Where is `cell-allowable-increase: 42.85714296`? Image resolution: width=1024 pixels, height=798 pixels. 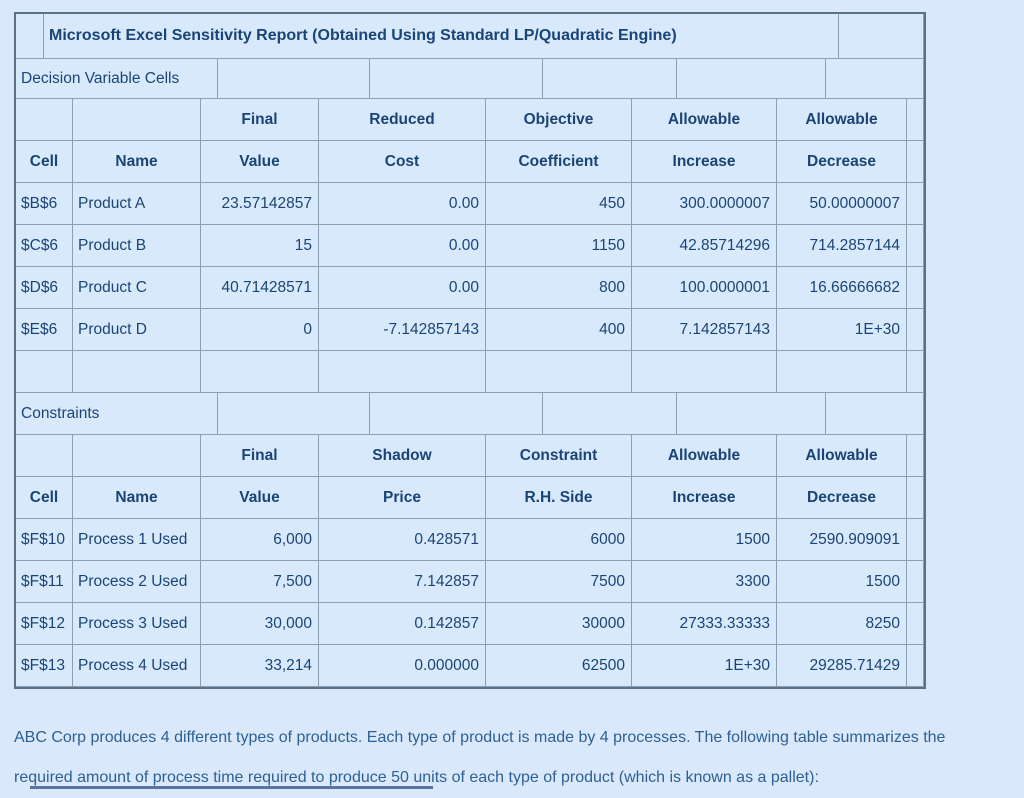
cell-allowable-increase: 42.85714296 is located at coordinates (704, 246).